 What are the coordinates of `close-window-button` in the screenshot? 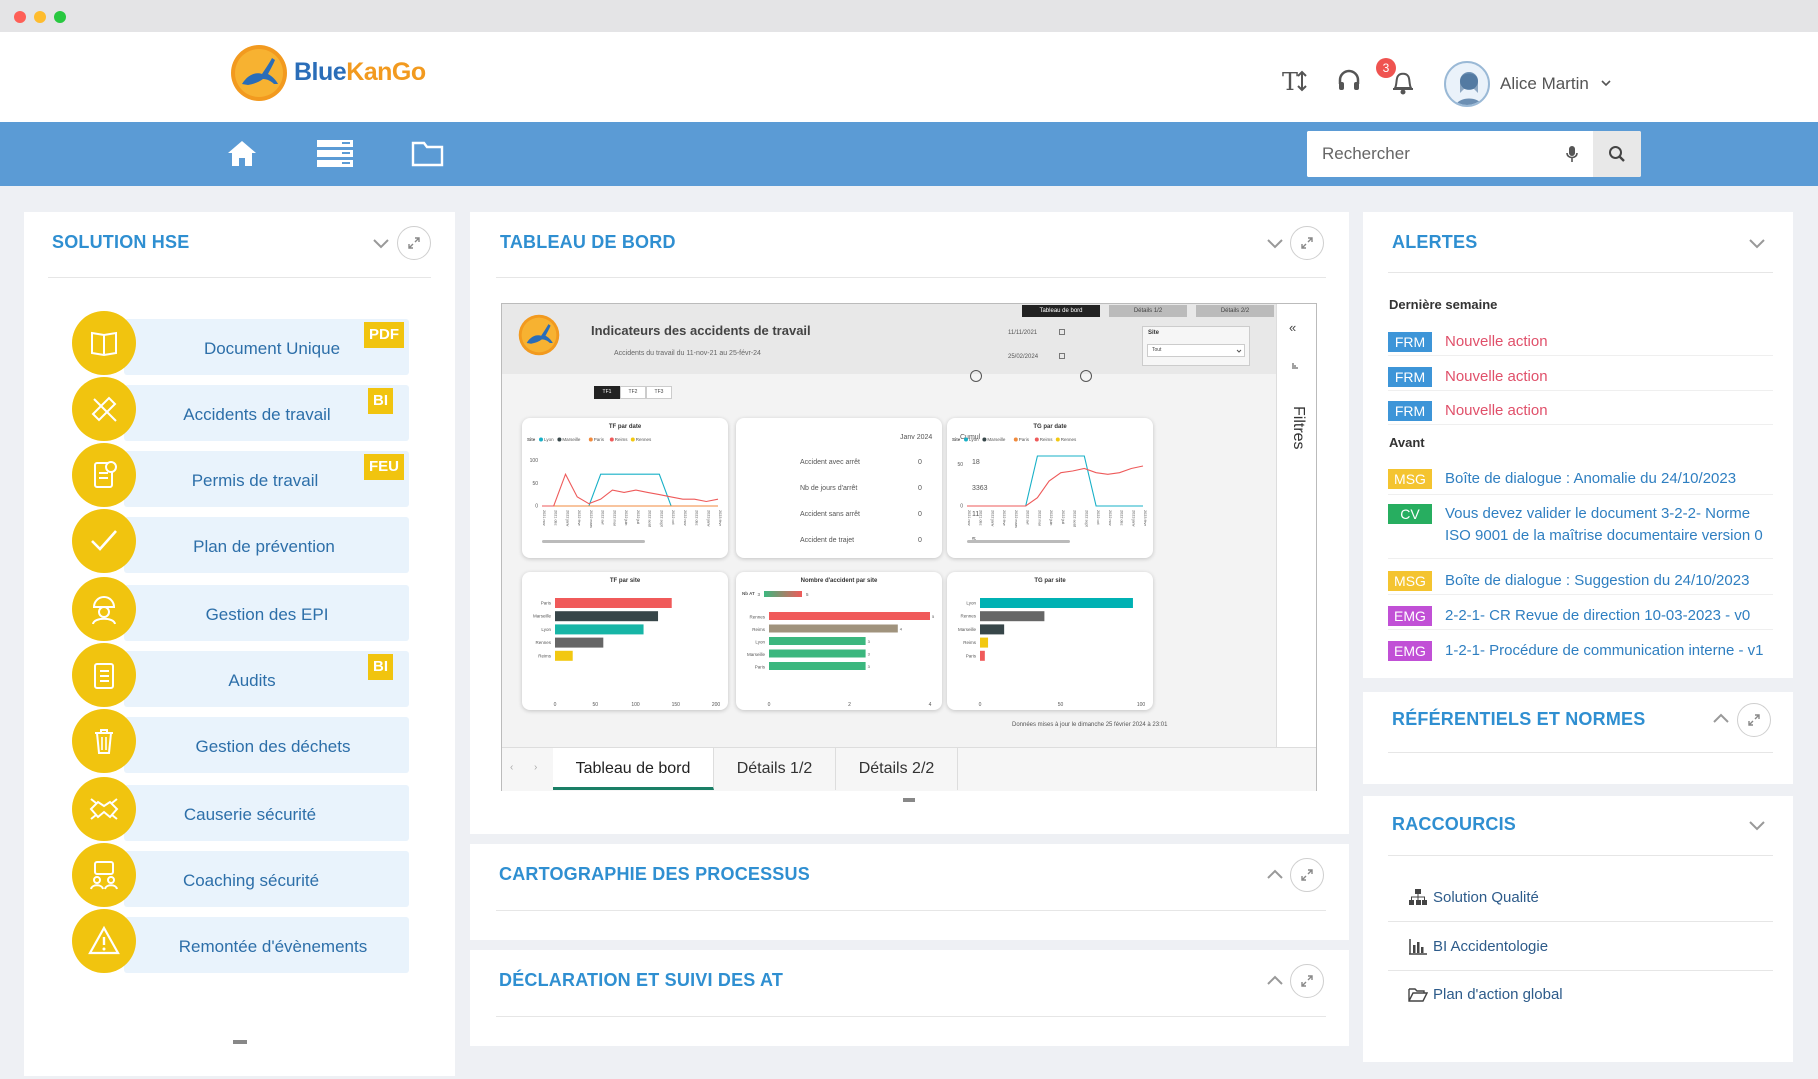 It's located at (20, 17).